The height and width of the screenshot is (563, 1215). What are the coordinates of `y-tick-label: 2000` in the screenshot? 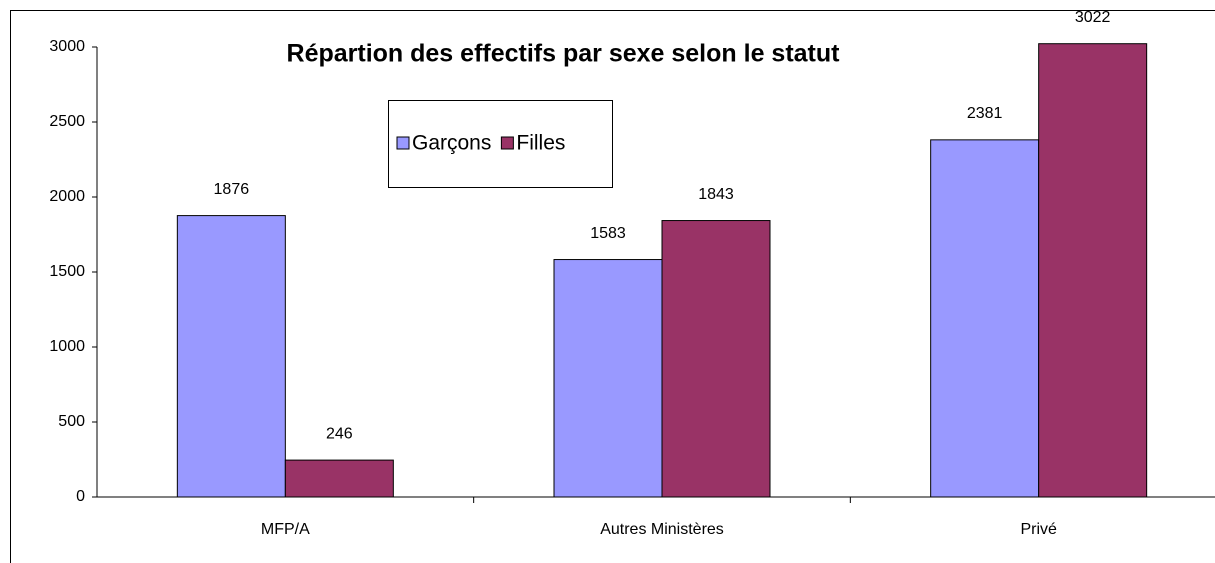 It's located at (67, 196).